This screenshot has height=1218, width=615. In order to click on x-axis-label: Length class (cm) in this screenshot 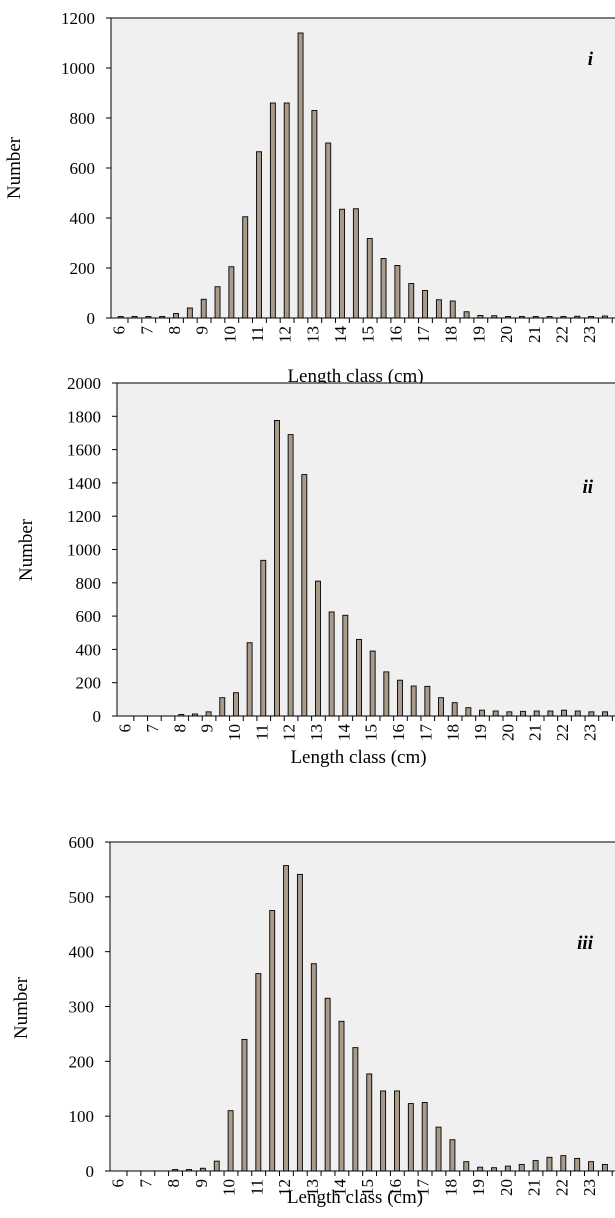, I will do `click(358, 757)`.